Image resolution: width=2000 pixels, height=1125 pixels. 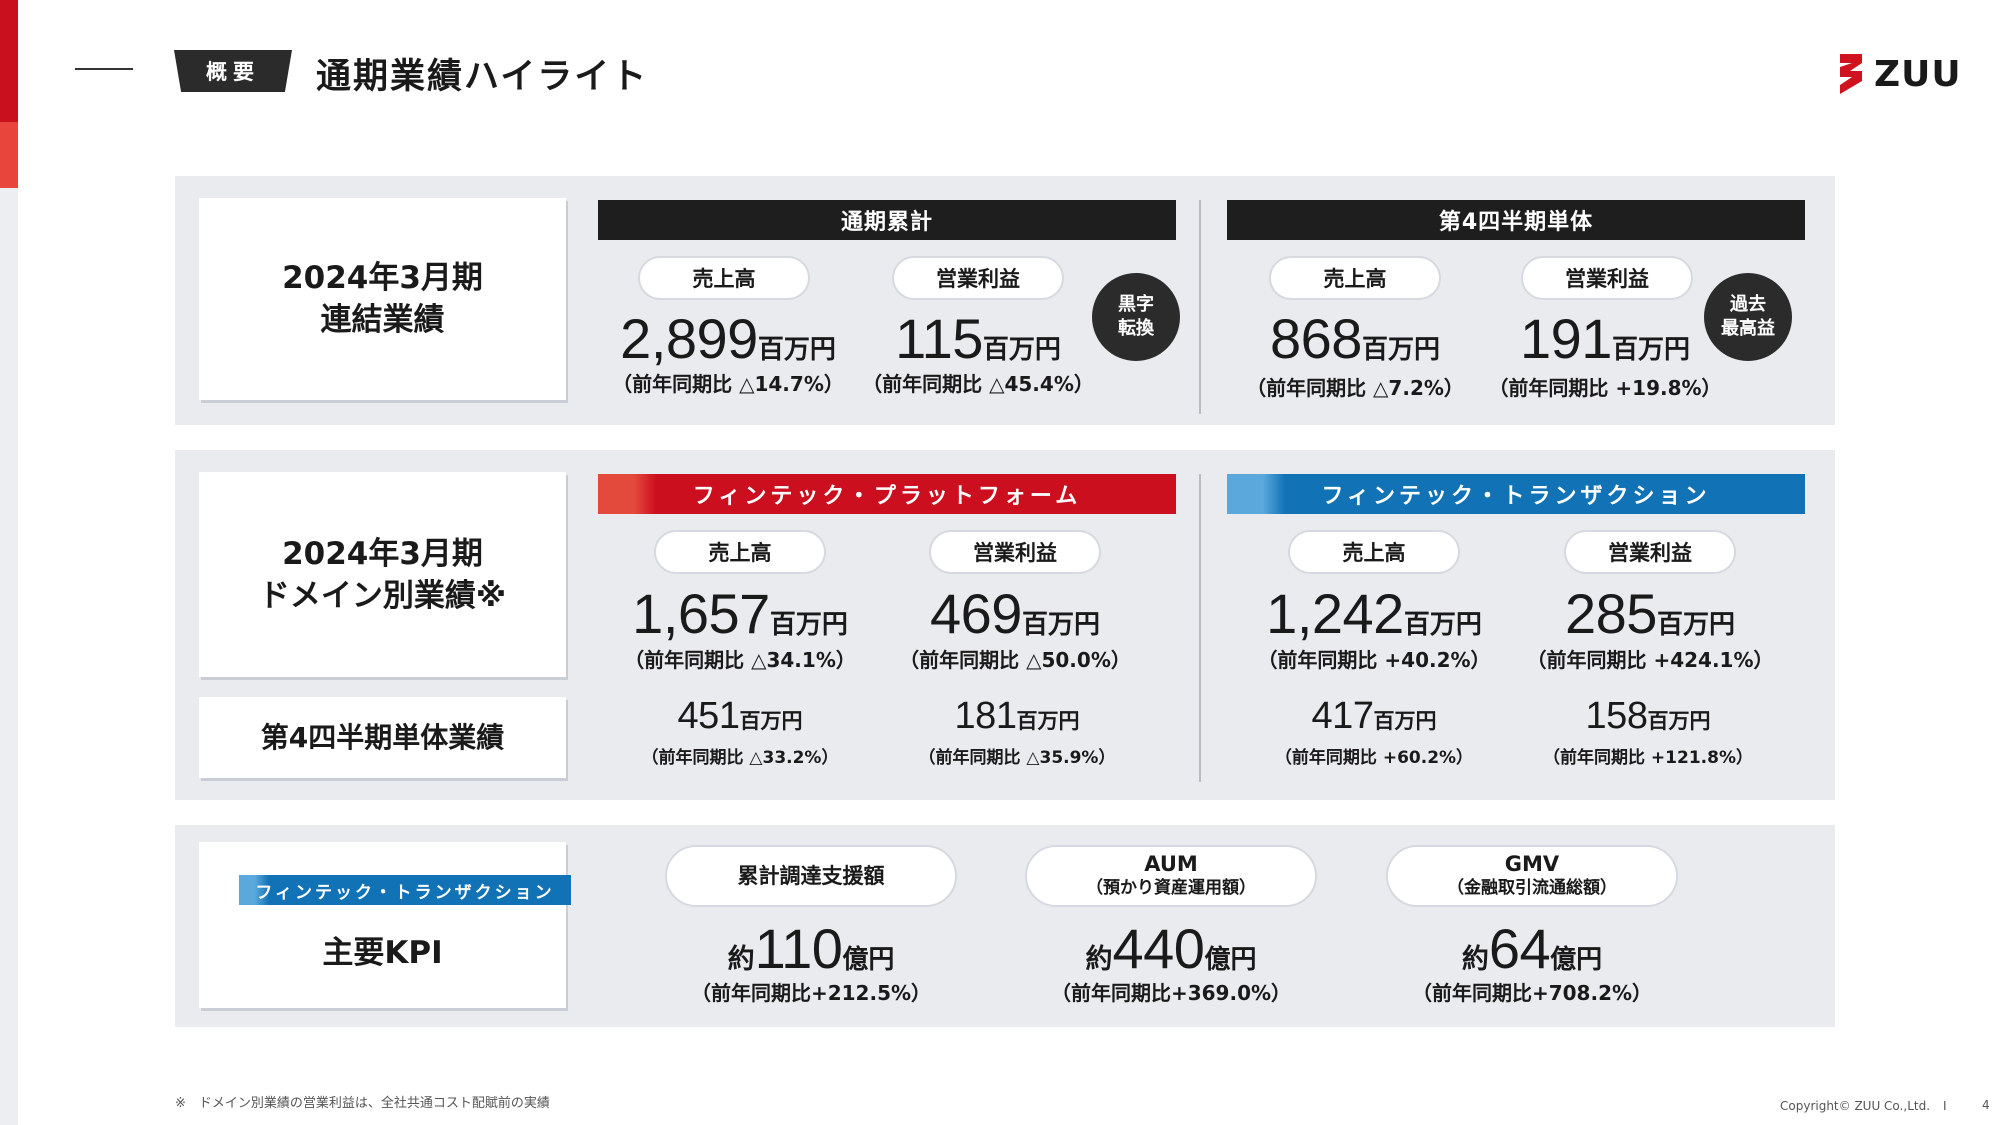 I want to click on kpi-aum-metric: 約440億円, so click(x=1171, y=948).